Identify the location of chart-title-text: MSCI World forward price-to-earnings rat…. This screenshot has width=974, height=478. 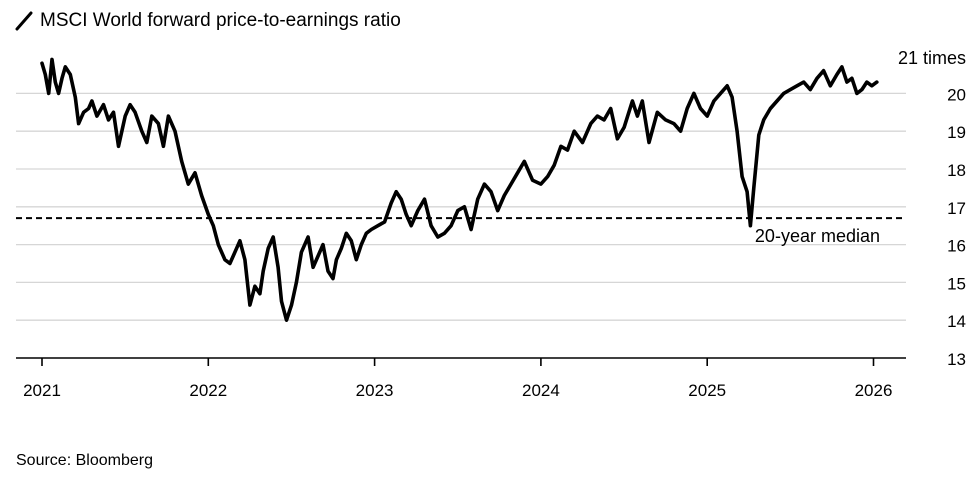
(220, 20).